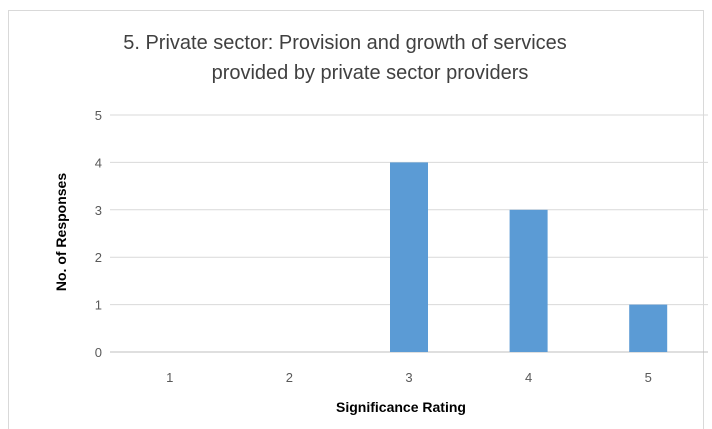 The image size is (712, 429). I want to click on x-tick-label: 4, so click(528, 377).